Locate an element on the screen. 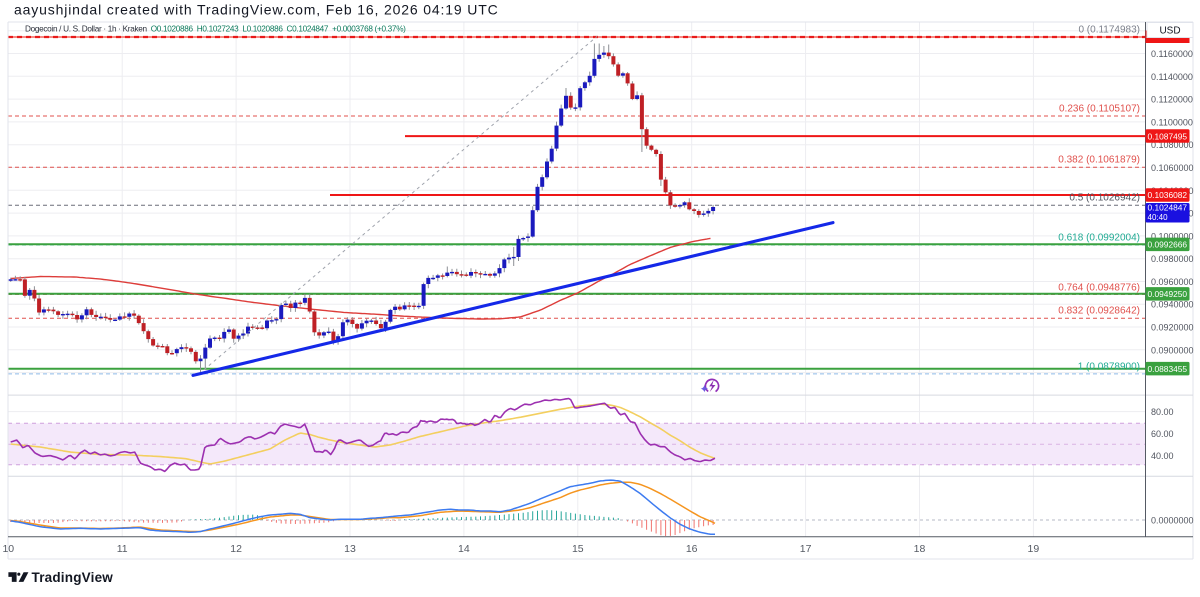 The height and width of the screenshot is (597, 1200). svg-text: 0.0883455 is located at coordinates (1168, 369).